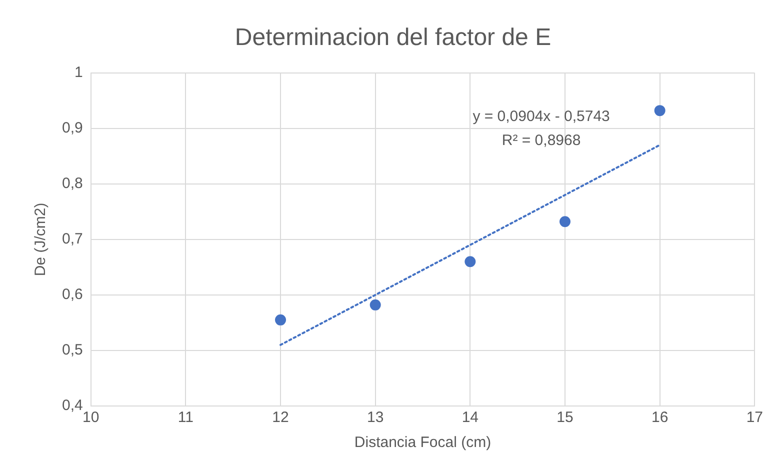  I want to click on x-tick-label: 11, so click(186, 417).